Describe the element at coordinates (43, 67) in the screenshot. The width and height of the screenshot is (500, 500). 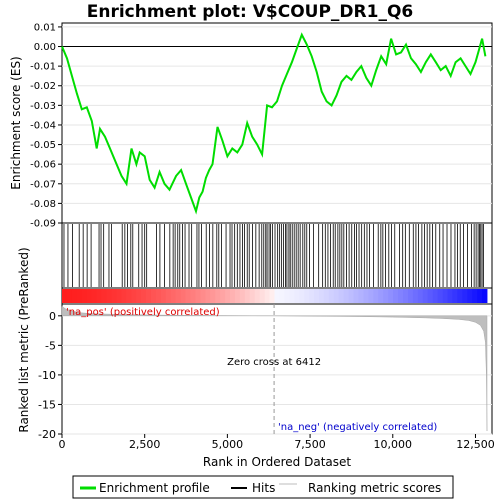
I see `es-tick-label: -0.01` at that location.